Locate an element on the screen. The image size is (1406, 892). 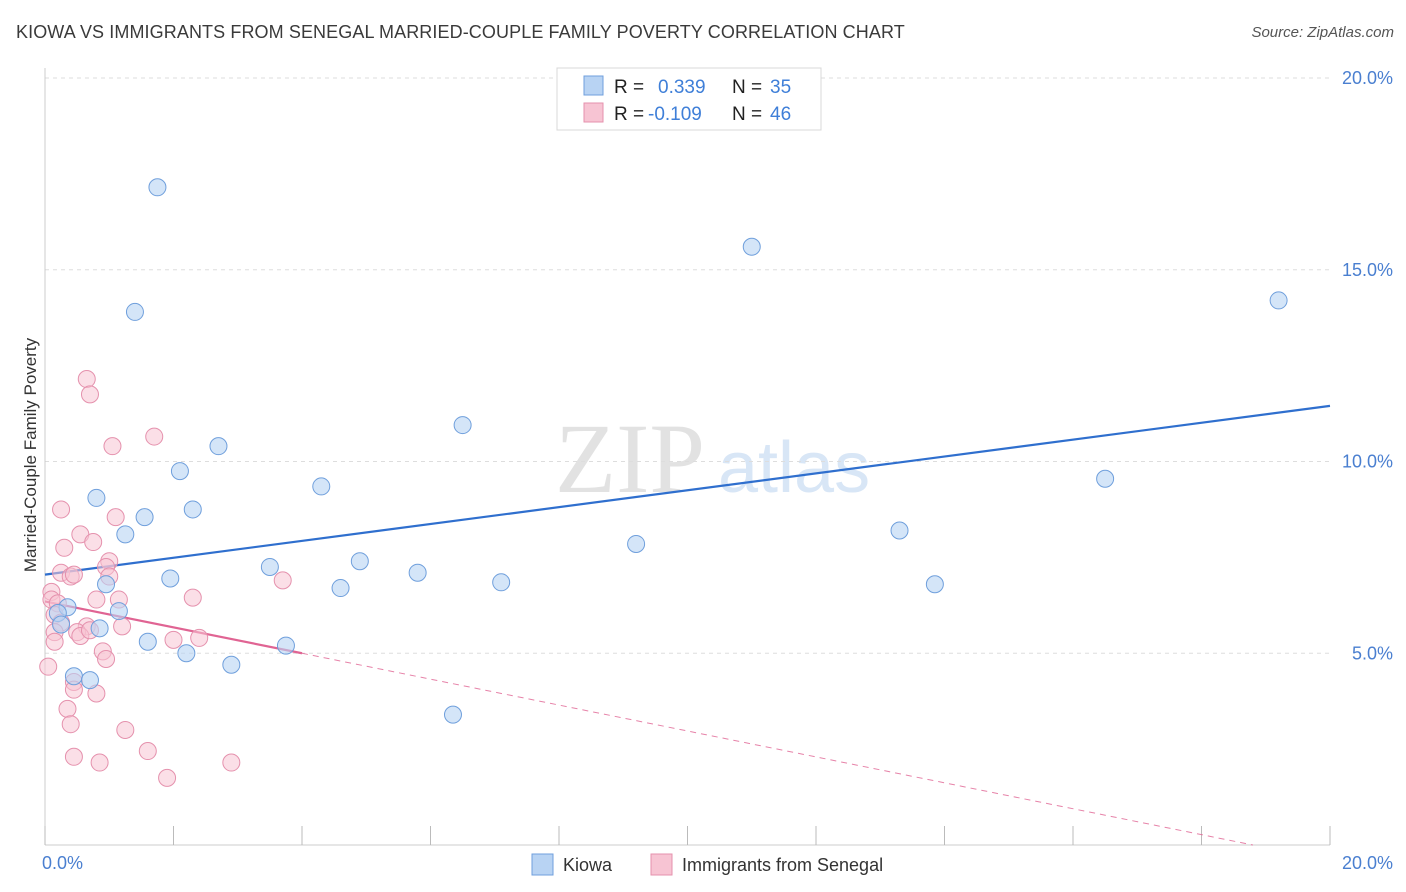
x-tick-label-max: 20.0% is located at coordinates (1367, 863).